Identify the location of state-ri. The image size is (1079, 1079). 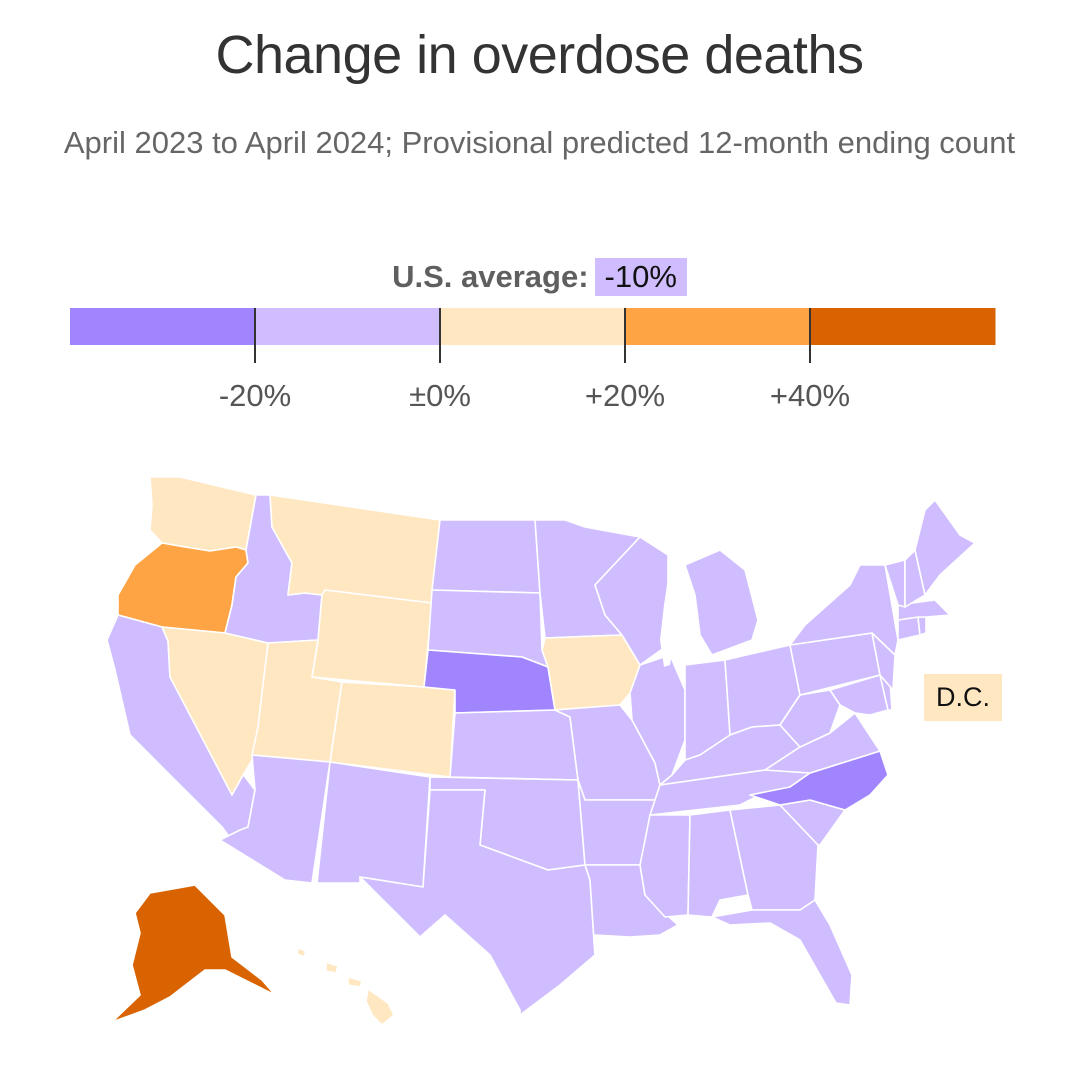
(922, 626).